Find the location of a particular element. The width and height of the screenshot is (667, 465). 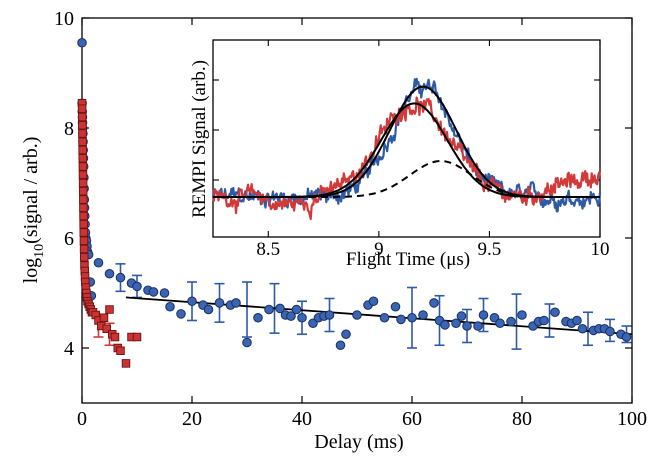

x-tick-label: 40 is located at coordinates (302, 419).